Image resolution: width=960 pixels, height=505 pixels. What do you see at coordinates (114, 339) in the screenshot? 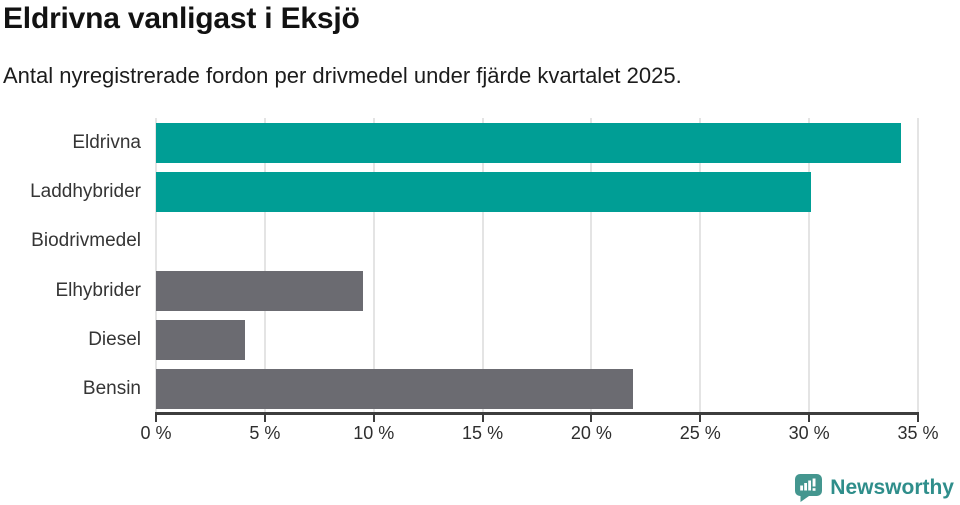
I see `category-label: Diesel` at bounding box center [114, 339].